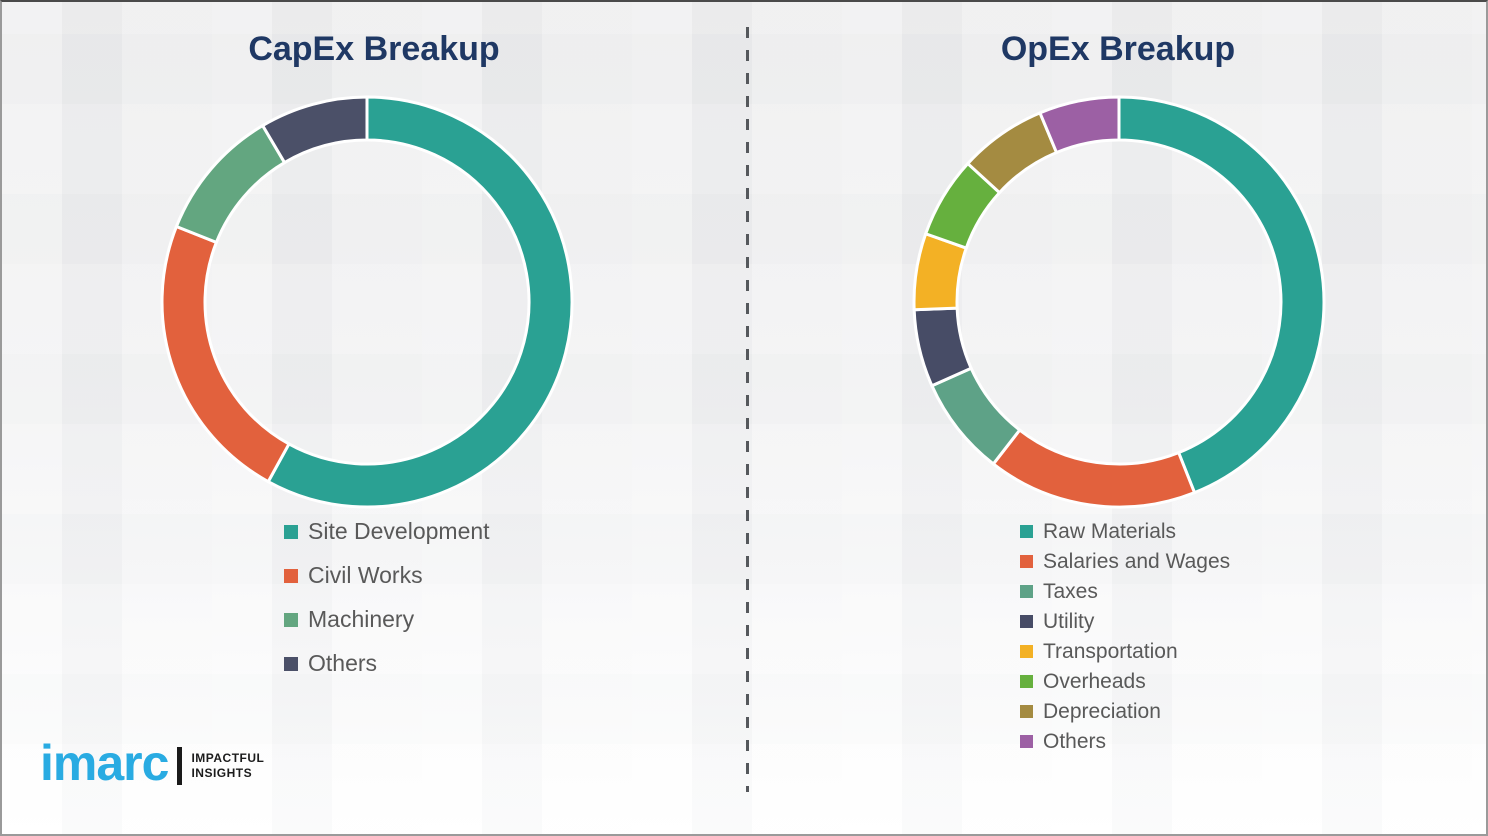 The width and height of the screenshot is (1488, 836). Describe the element at coordinates (1094, 681) in the screenshot. I see `legend-label: Overheads` at that location.